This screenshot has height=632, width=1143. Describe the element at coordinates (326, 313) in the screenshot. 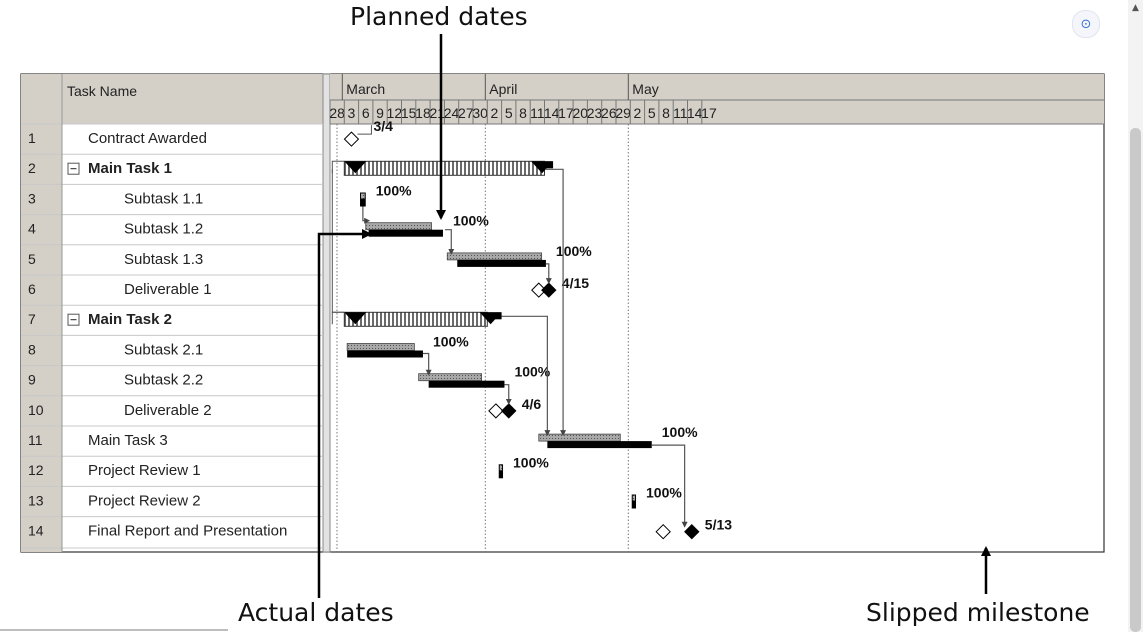

I see `split-bar` at that location.